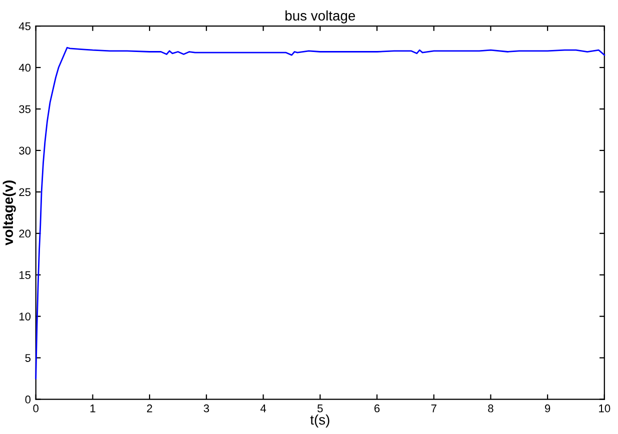  Describe the element at coordinates (207, 408) in the screenshot. I see `x-tick-label: 3` at that location.